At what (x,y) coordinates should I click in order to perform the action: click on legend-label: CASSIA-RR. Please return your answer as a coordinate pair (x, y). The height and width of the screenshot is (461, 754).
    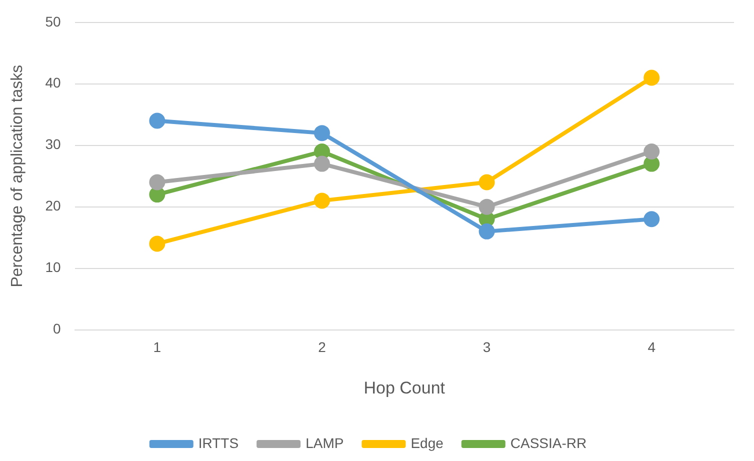
    Looking at the image, I should click on (548, 442).